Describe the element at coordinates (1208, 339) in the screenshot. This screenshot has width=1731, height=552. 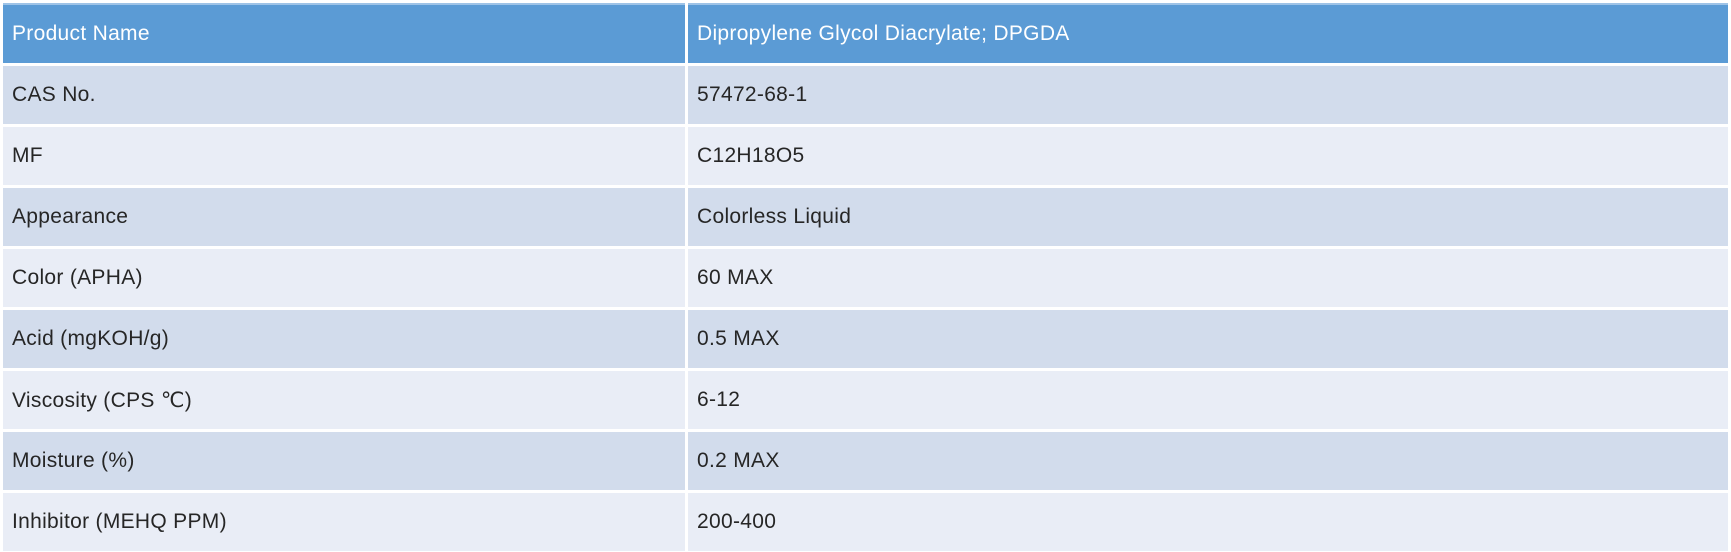
I see `row-value-cell: 0.5 MAX` at that location.